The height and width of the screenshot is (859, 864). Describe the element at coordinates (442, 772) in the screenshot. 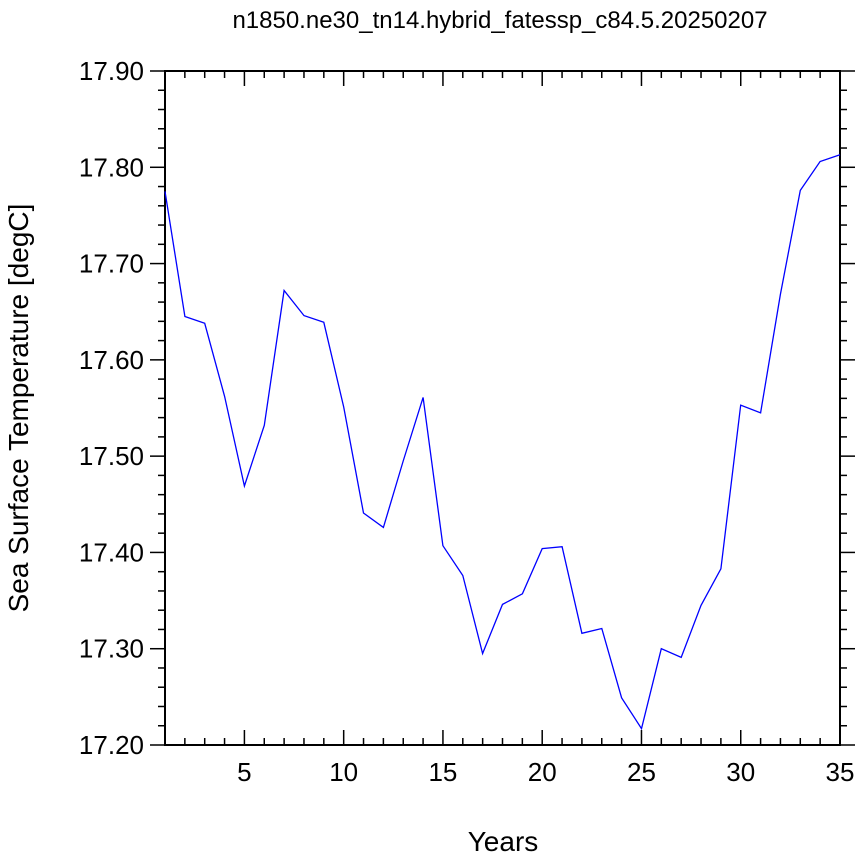

I see `x-tick-label: 15` at that location.